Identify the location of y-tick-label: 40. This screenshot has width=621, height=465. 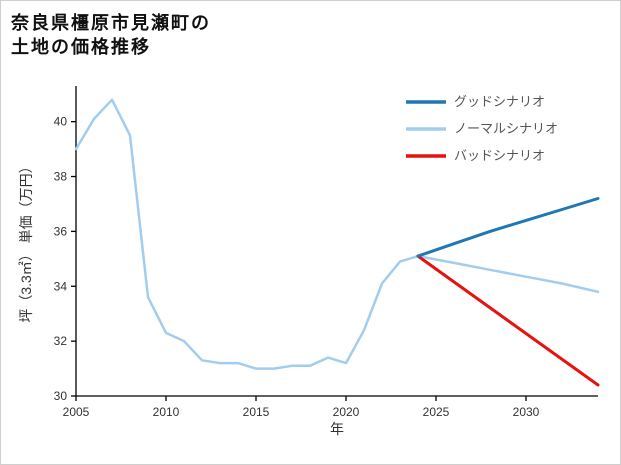
(61, 122).